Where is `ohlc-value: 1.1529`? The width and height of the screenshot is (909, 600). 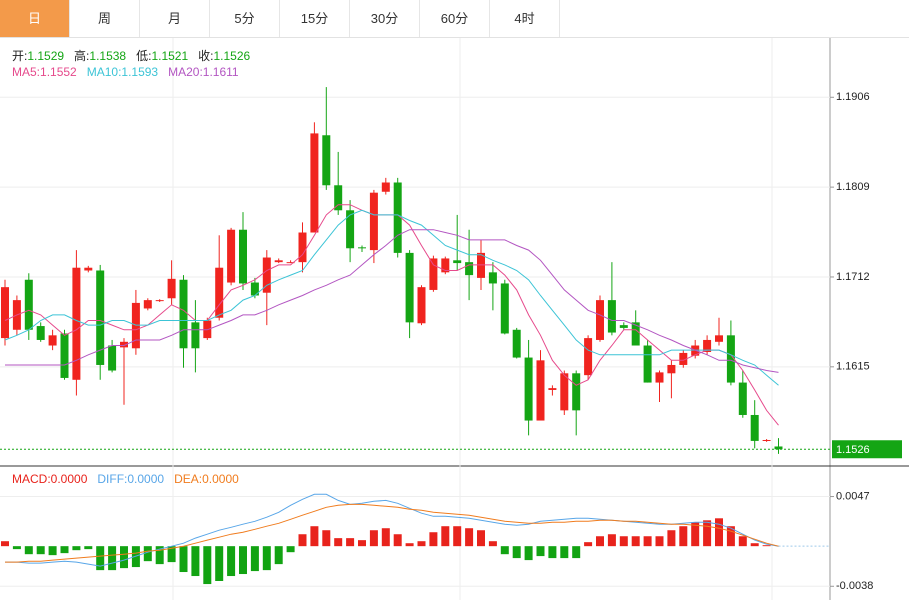 ohlc-value: 1.1529 is located at coordinates (46, 56).